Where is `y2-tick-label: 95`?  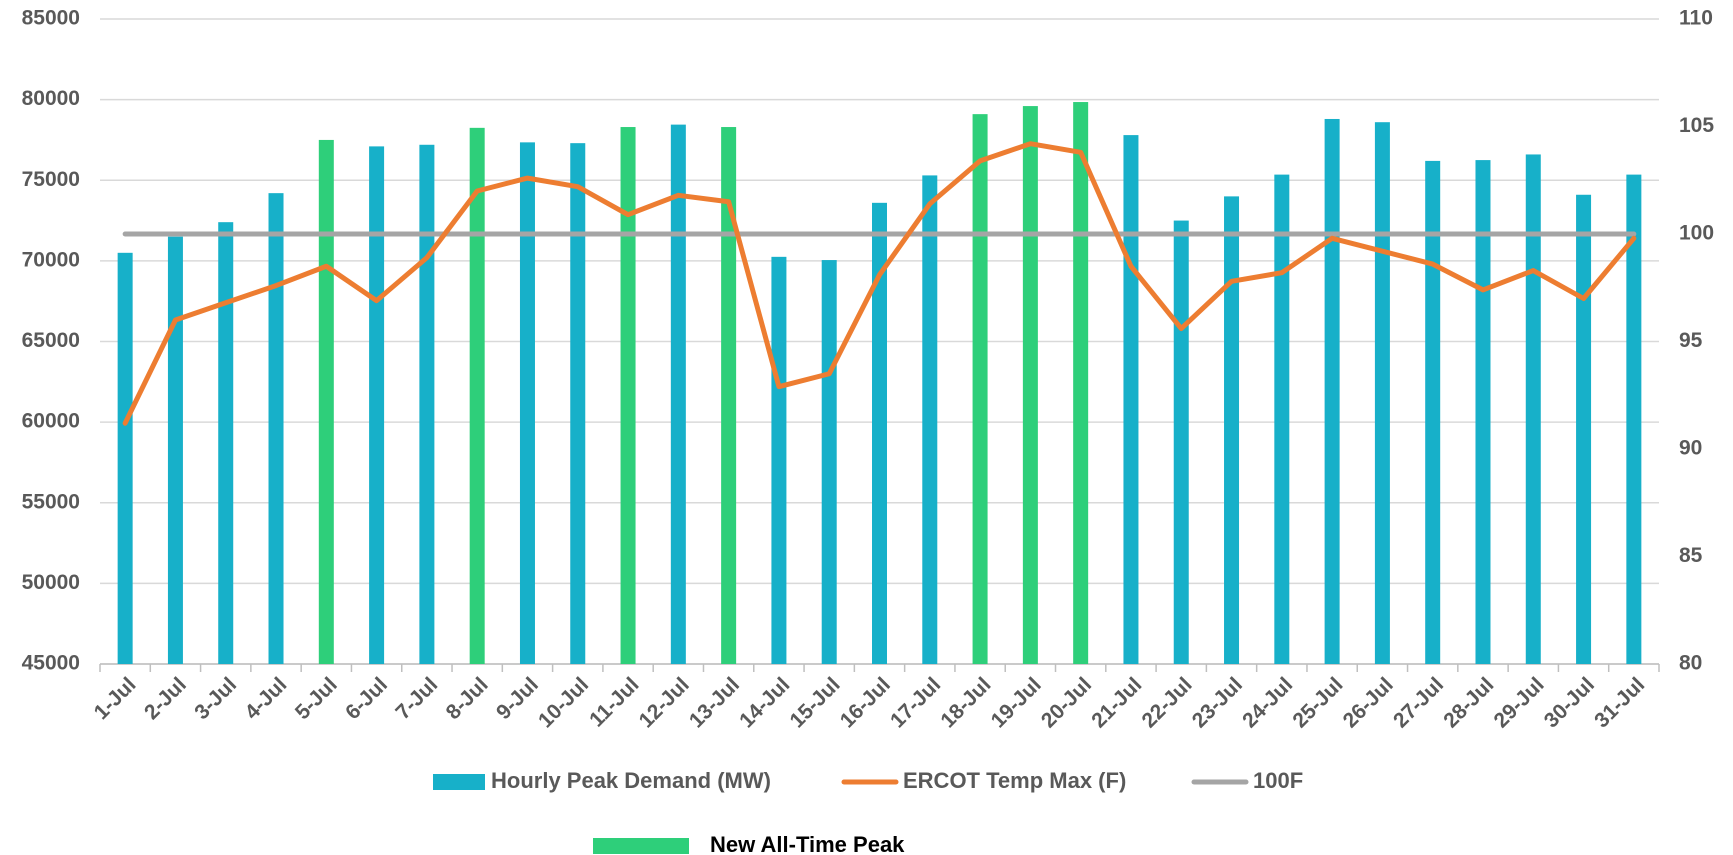
y2-tick-label: 95 is located at coordinates (1691, 340).